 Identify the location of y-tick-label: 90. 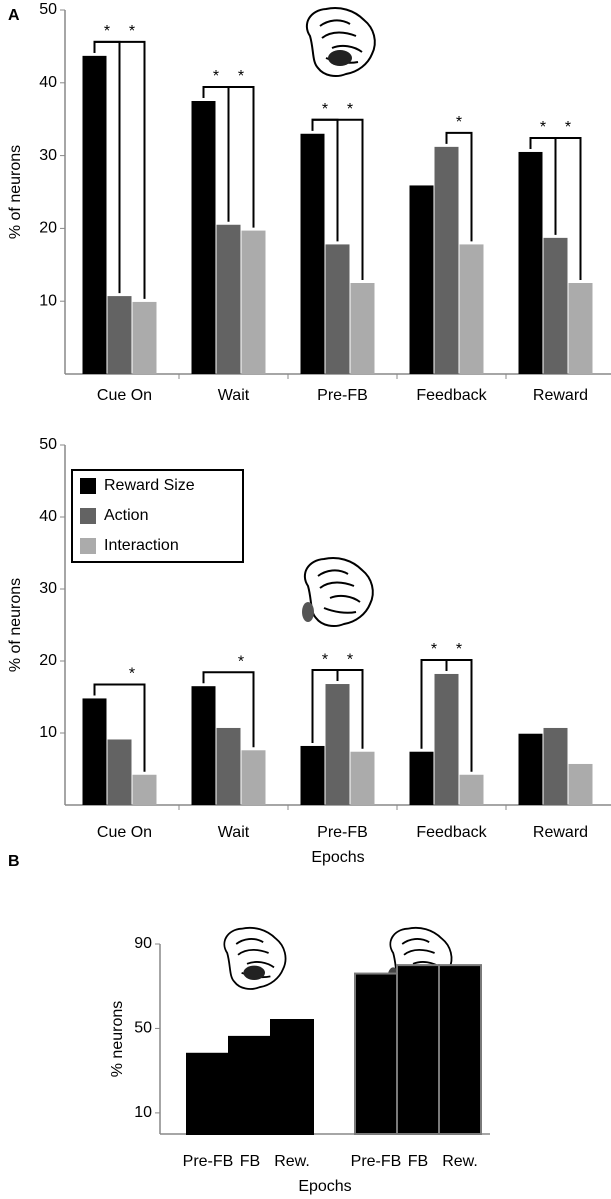
(143, 943).